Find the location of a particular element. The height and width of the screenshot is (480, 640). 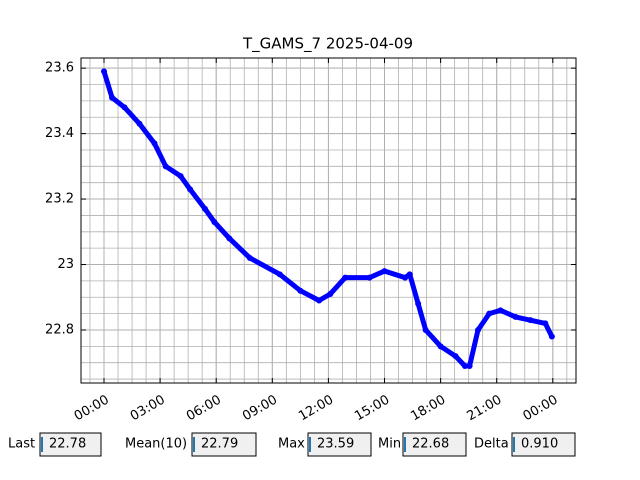

stat-value: 22.68 is located at coordinates (430, 444).